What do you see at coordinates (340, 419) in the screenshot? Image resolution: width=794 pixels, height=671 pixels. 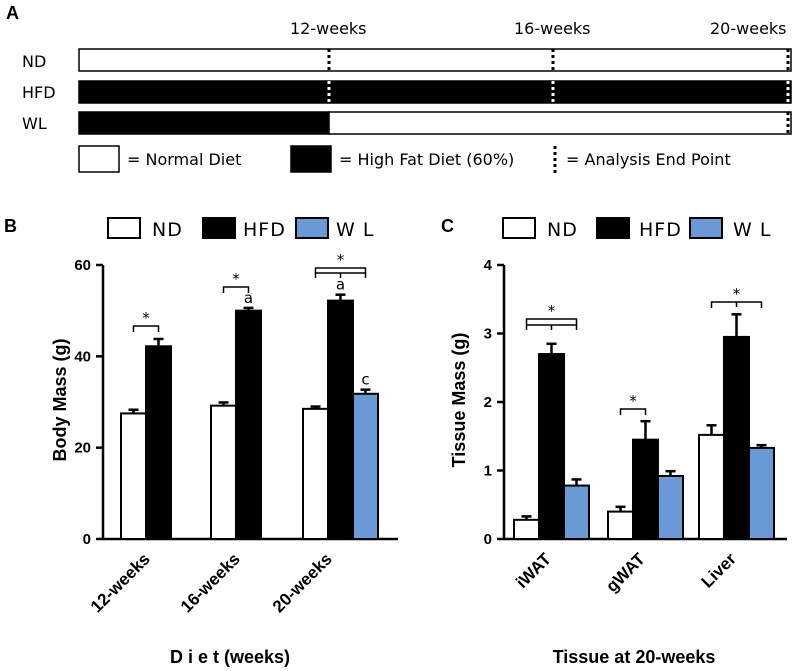 I see `bar-hfd-20-weeks` at bounding box center [340, 419].